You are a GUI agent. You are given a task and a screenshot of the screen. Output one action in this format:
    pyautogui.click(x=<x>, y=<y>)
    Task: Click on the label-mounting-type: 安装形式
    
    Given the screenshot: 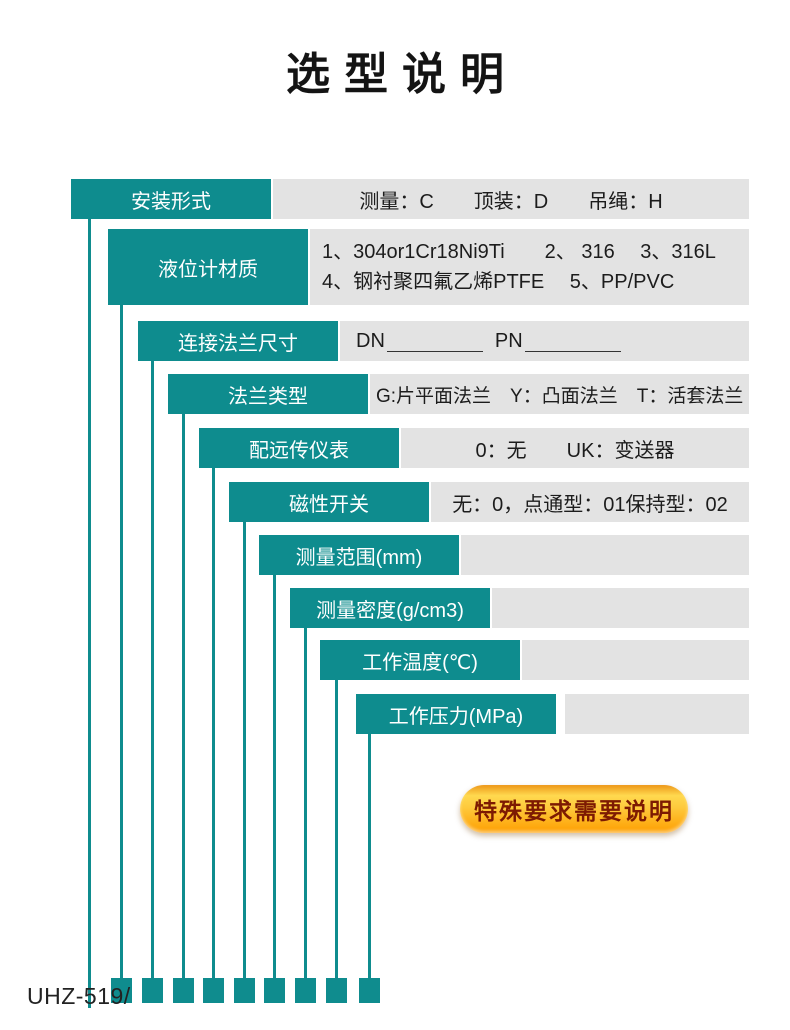 What is the action you would take?
    pyautogui.click(x=171, y=199)
    